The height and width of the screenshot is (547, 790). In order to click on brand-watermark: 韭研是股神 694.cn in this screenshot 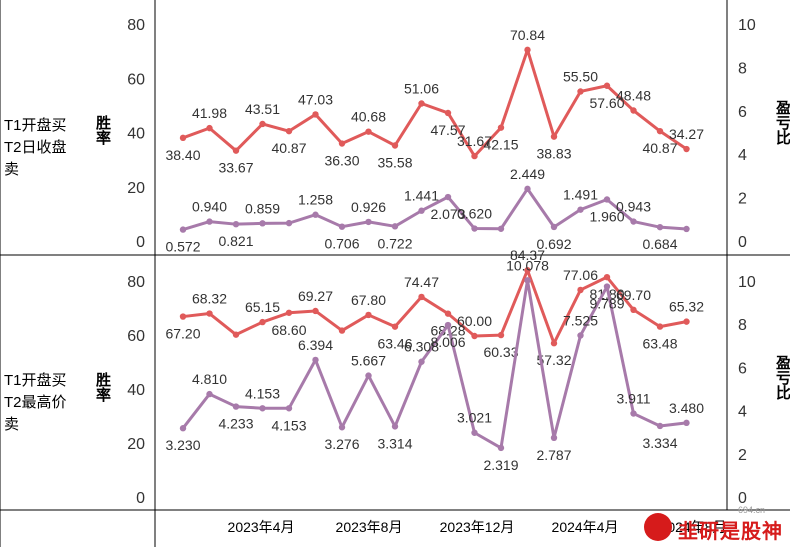, I will do `click(715, 526)`.